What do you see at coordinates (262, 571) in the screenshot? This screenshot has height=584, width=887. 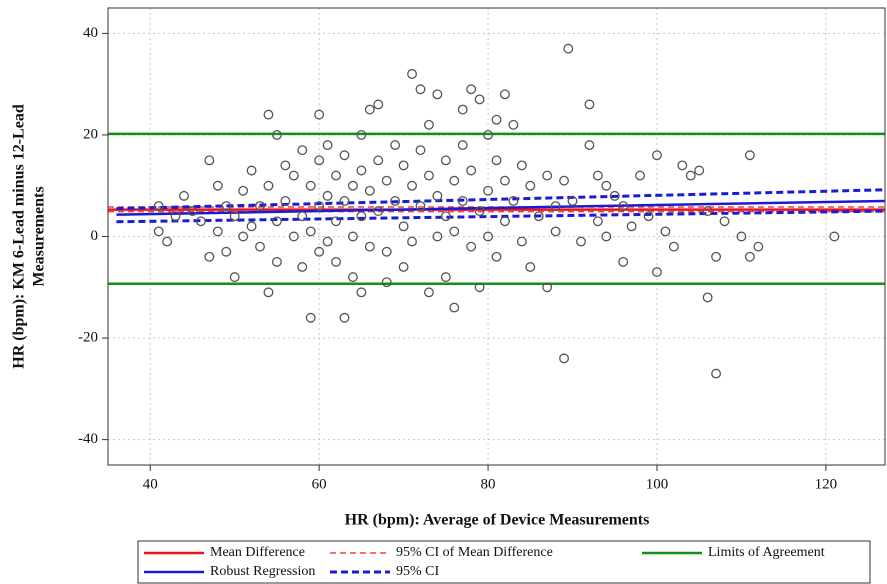 I see `legend-label: Robust Regression` at bounding box center [262, 571].